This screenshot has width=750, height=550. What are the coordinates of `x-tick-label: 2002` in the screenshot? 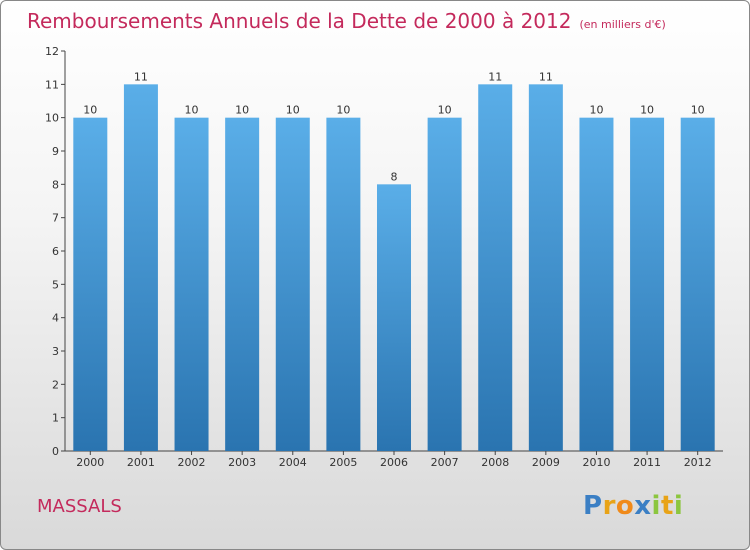 It's located at (192, 462).